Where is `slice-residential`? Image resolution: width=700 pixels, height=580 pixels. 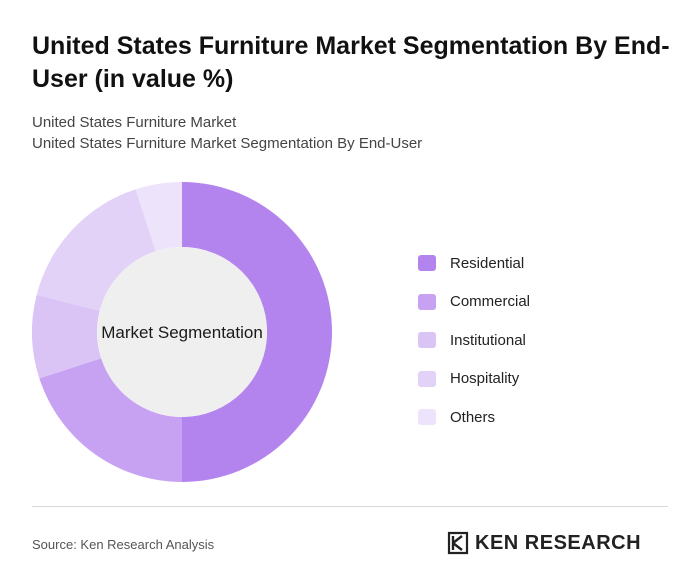 slice-residential is located at coordinates (257, 332).